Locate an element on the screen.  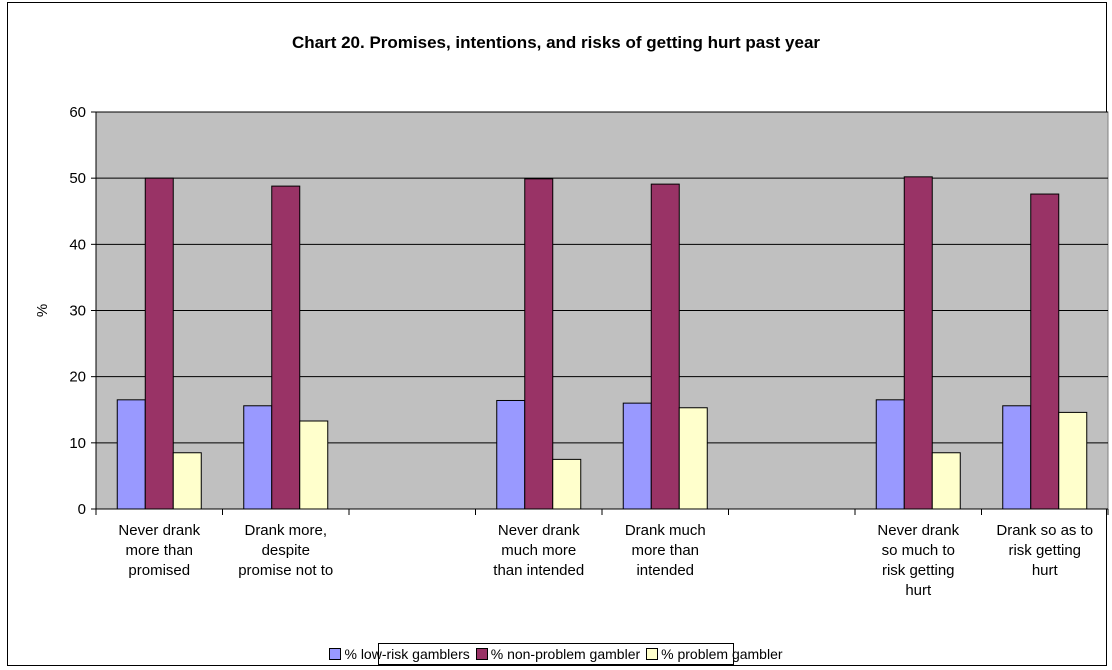
legend-label: % non-problem gambler is located at coordinates (565, 654).